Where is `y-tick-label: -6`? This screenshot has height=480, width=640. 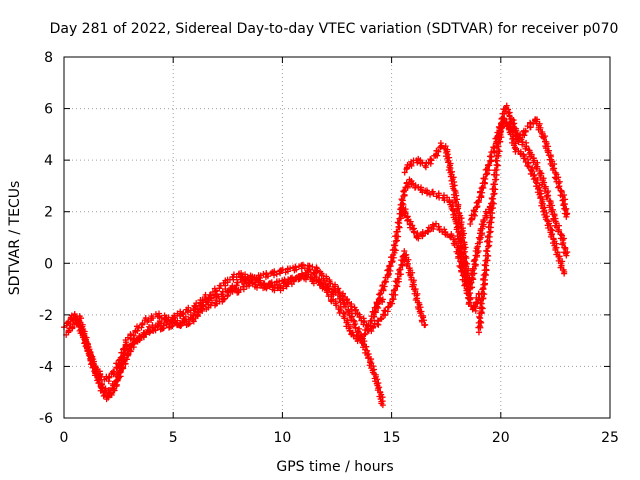 y-tick-label: -6 is located at coordinates (46, 419).